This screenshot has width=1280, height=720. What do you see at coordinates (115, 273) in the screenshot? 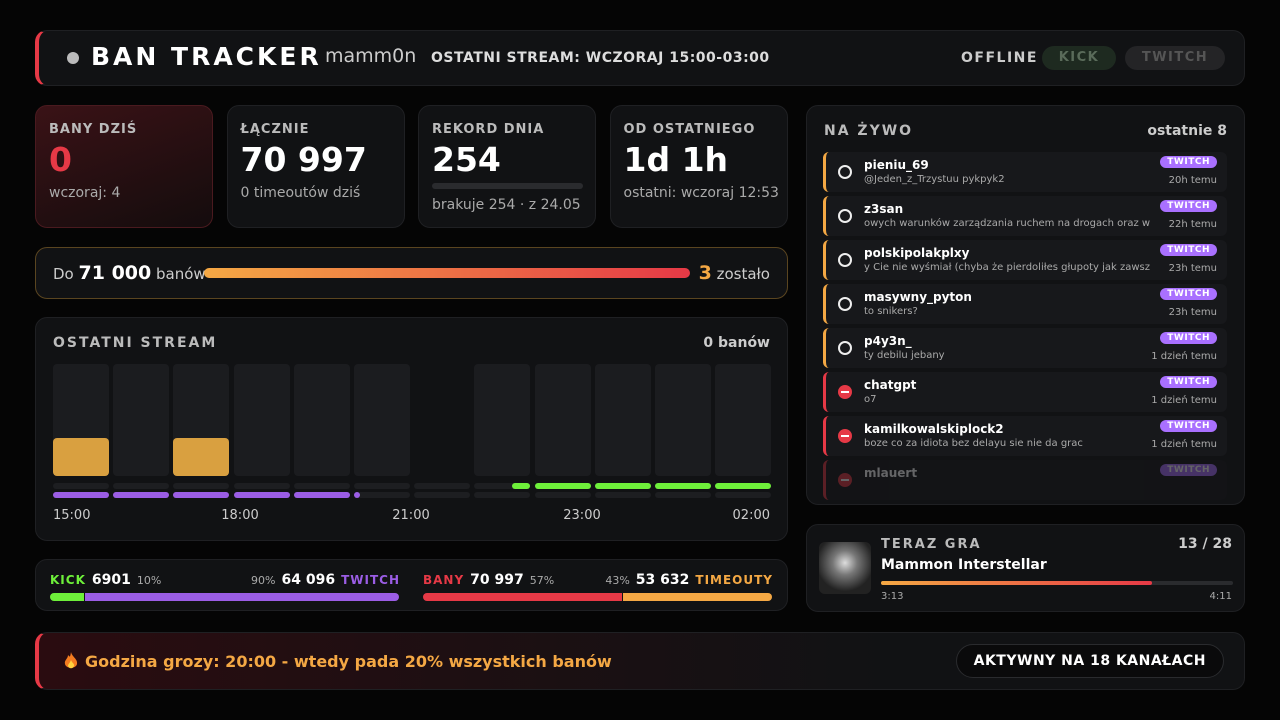
I see `goal-target: 71 000` at bounding box center [115, 273].